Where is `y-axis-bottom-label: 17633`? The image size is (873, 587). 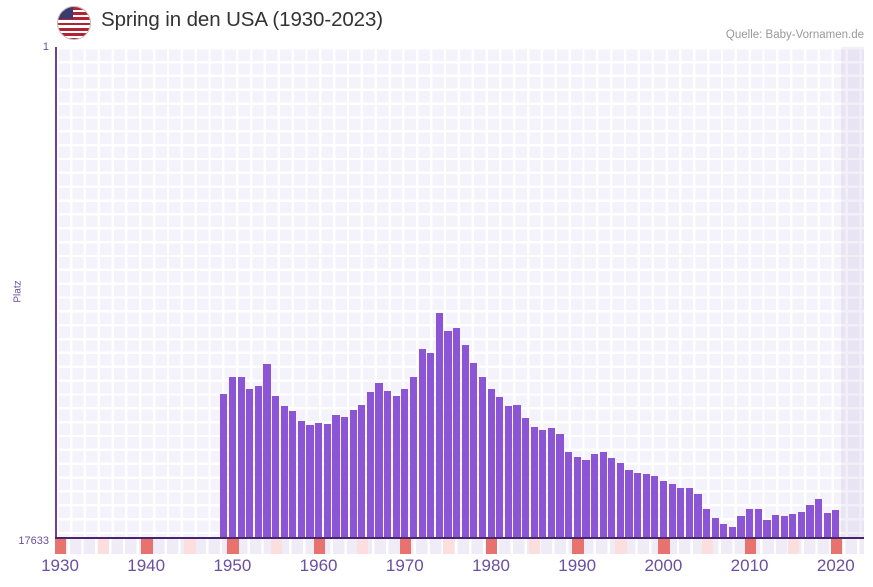 y-axis-bottom-label: 17633 is located at coordinates (33, 541).